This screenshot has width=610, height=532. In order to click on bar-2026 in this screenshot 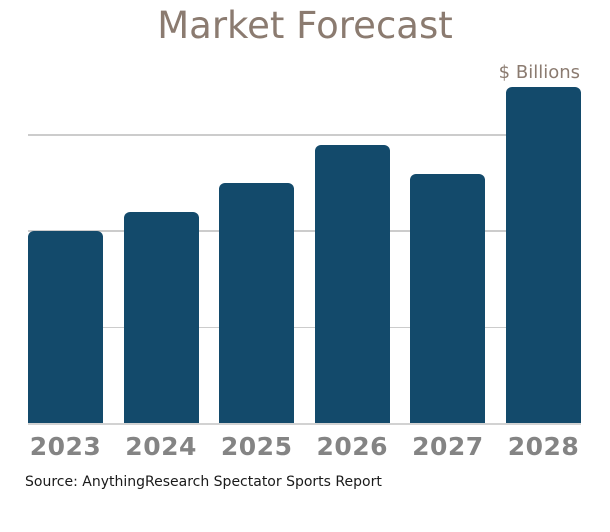, I will do `click(352, 284)`.